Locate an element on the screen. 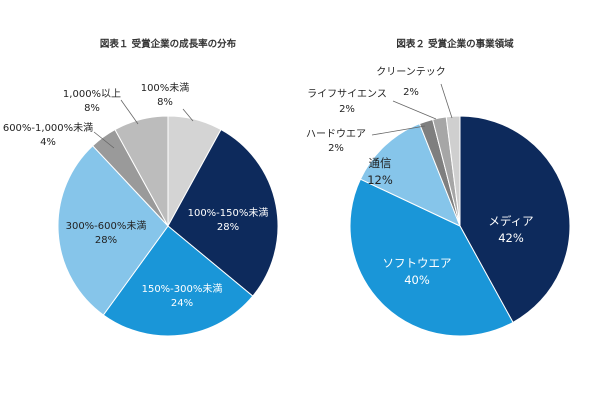  chart1-slice-value-5: 4% is located at coordinates (48, 142).